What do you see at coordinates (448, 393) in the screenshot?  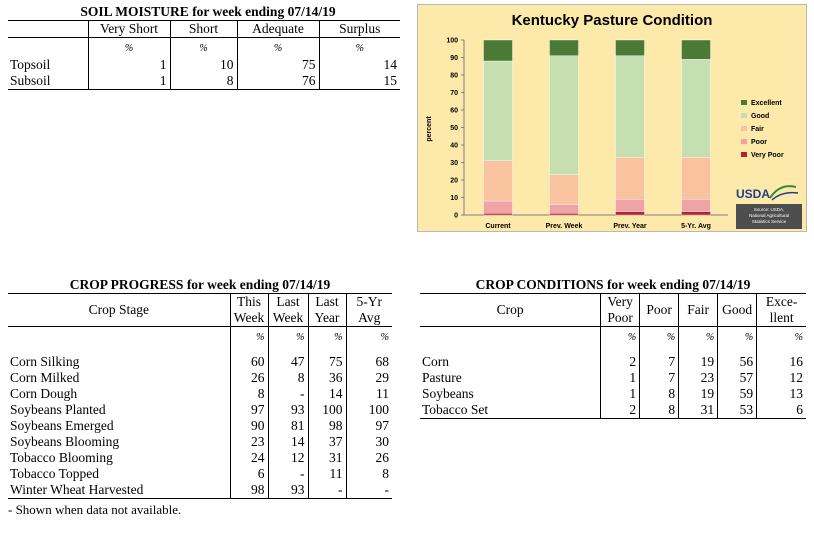 I see `row-label: Soybeans` at bounding box center [448, 393].